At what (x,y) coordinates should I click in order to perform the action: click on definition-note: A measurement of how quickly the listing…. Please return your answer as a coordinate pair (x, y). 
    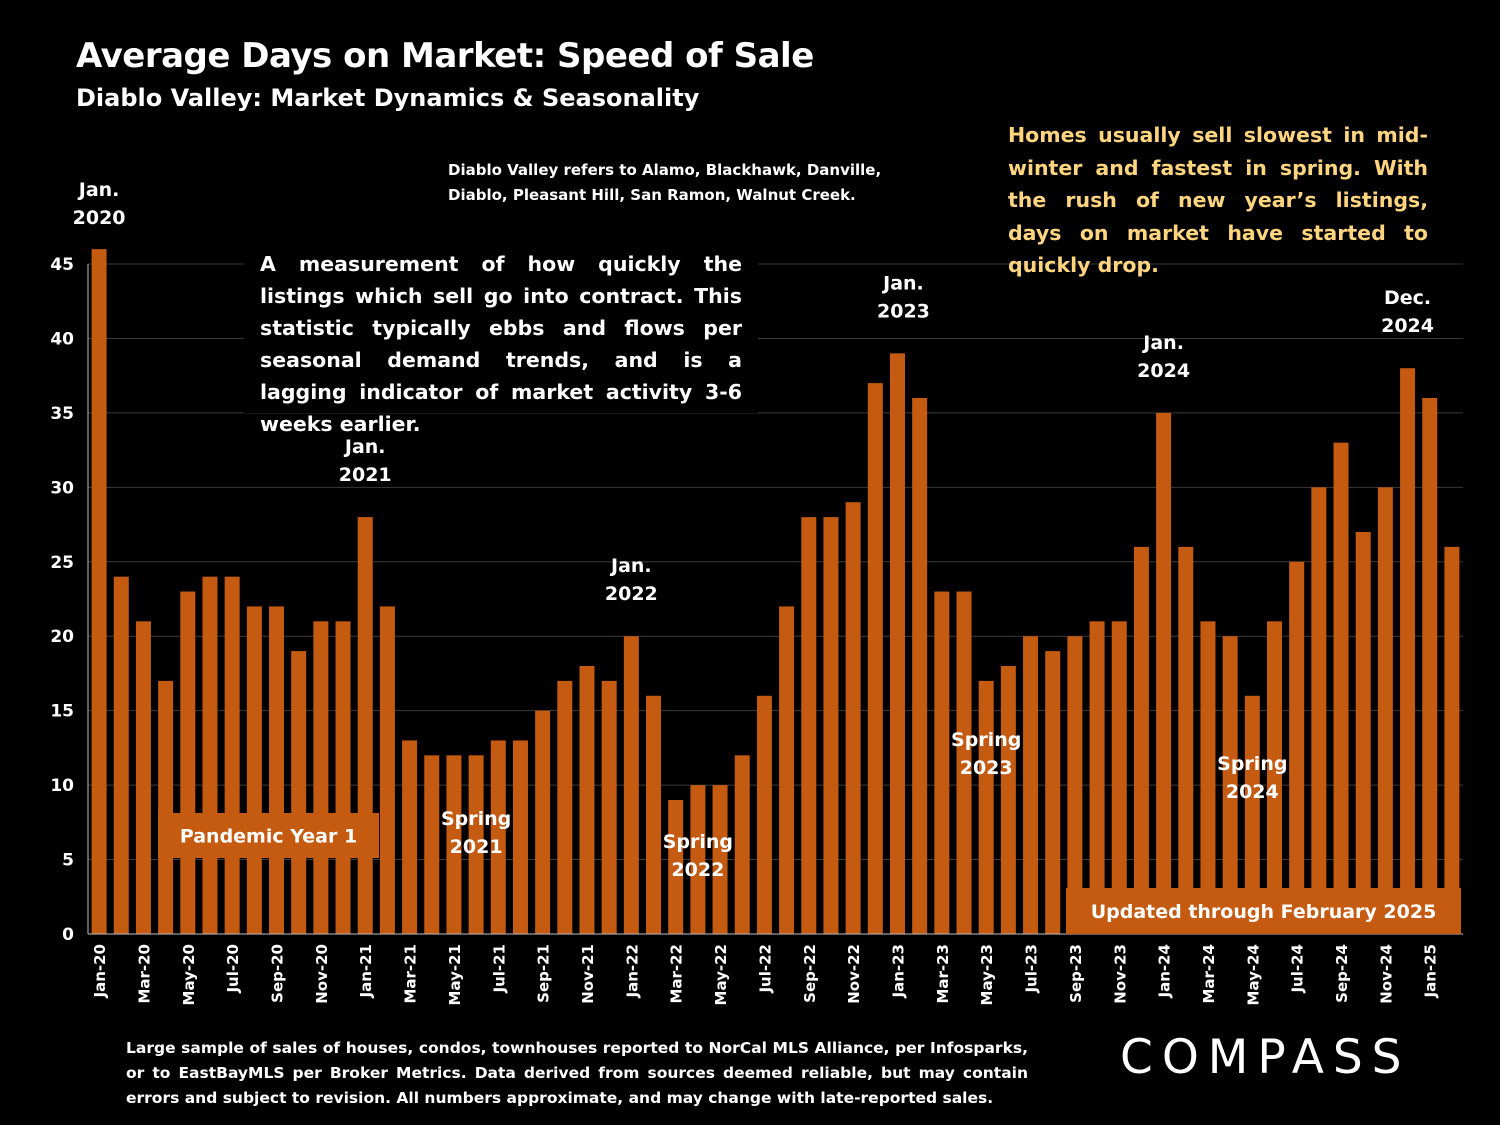
    Looking at the image, I should click on (501, 339).